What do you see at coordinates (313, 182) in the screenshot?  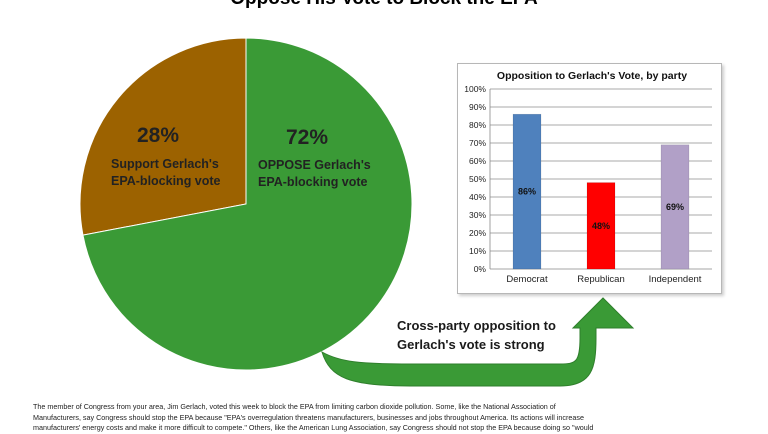 I see `pie-label-oppose-line2: EPA-blocking vote` at bounding box center [313, 182].